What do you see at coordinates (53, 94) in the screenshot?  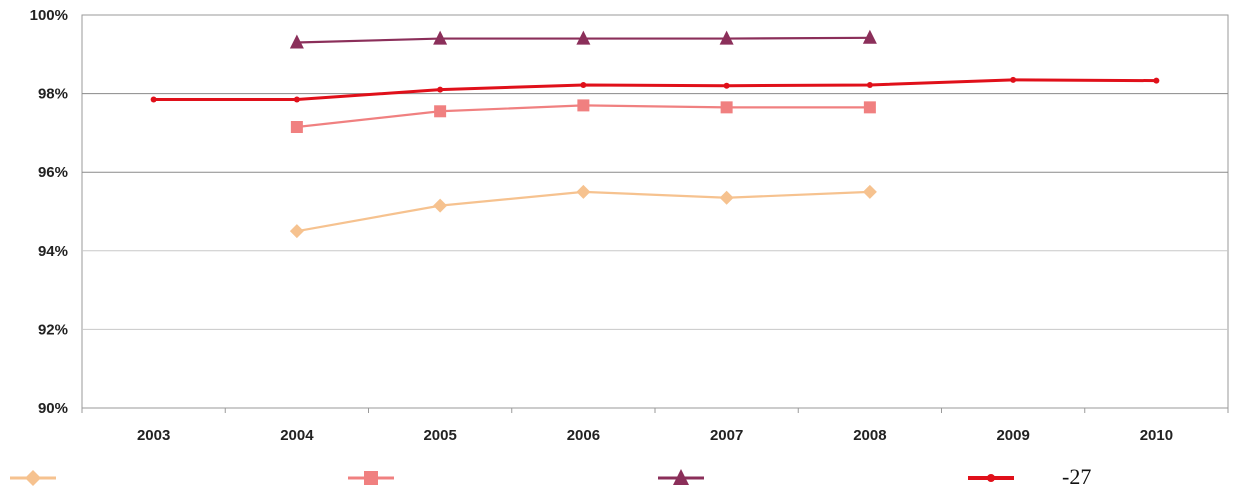 I see `y-tick-label: 98%` at bounding box center [53, 94].